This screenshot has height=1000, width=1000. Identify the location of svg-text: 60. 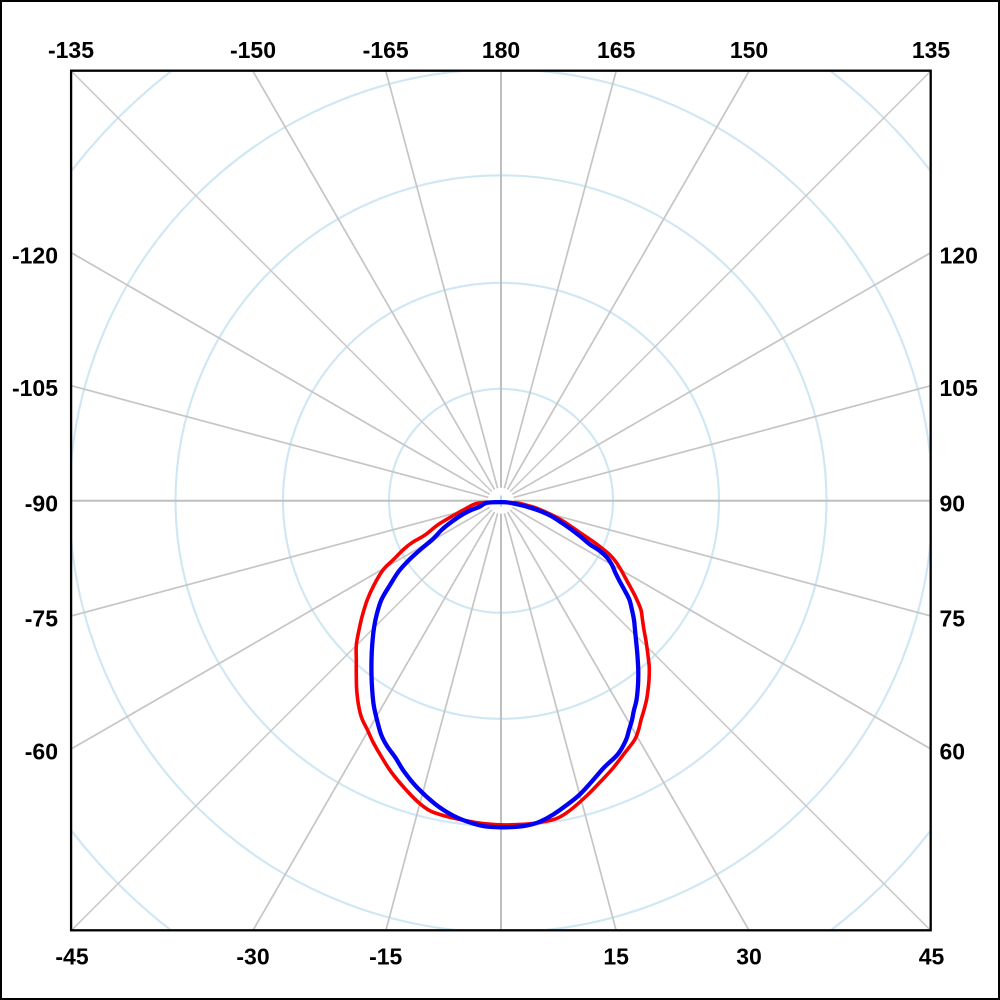
(953, 751).